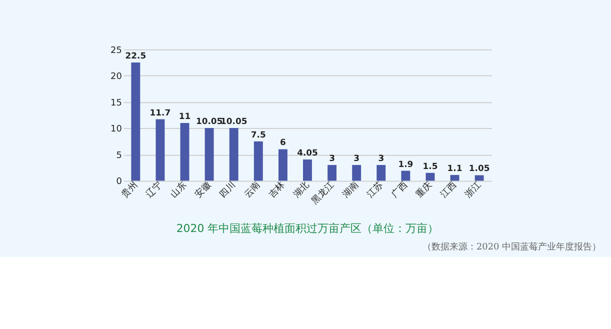 This screenshot has height=329, width=611. Describe the element at coordinates (283, 142) in the screenshot. I see `data-label: 6` at that location.